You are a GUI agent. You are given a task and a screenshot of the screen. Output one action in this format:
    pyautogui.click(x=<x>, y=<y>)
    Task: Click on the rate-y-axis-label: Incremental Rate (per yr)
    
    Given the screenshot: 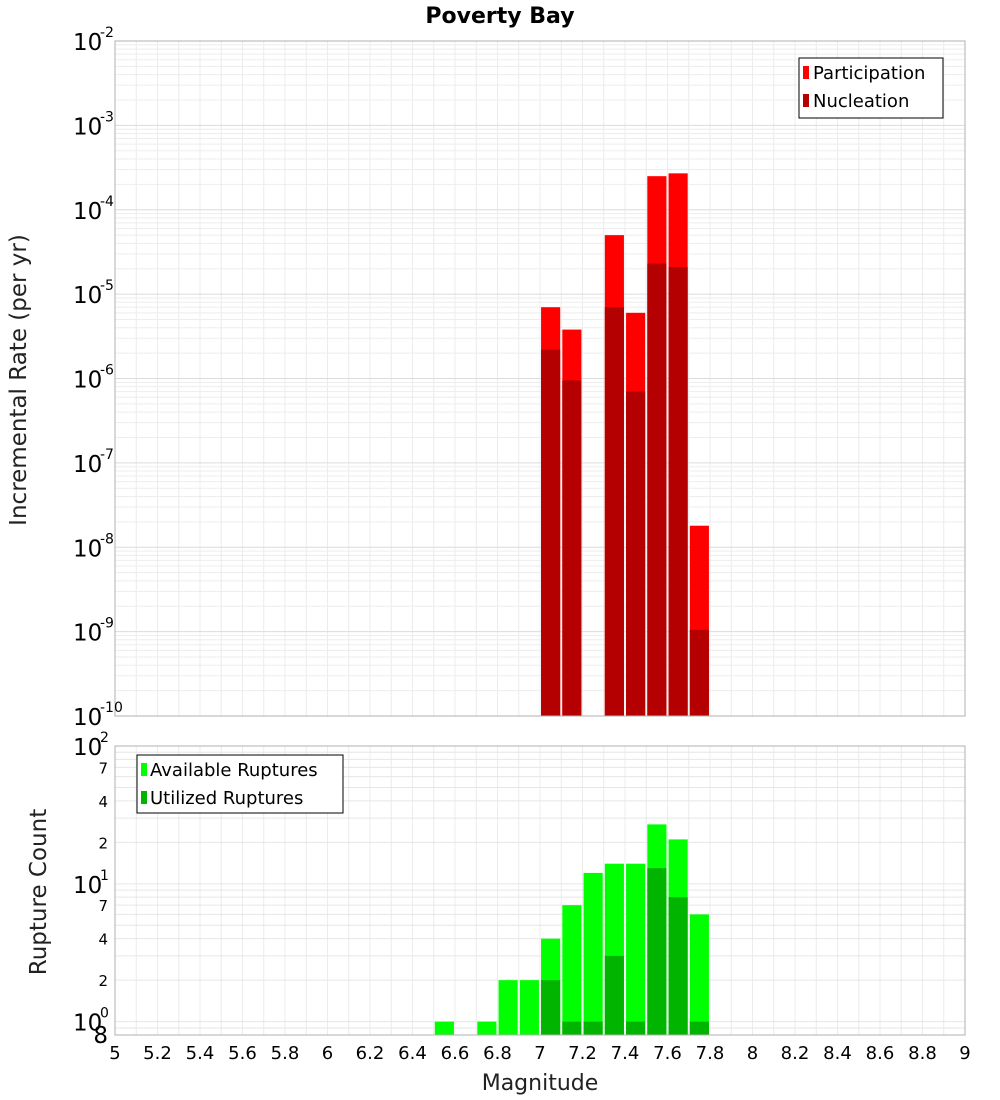 What is the action you would take?
    pyautogui.click(x=19, y=380)
    